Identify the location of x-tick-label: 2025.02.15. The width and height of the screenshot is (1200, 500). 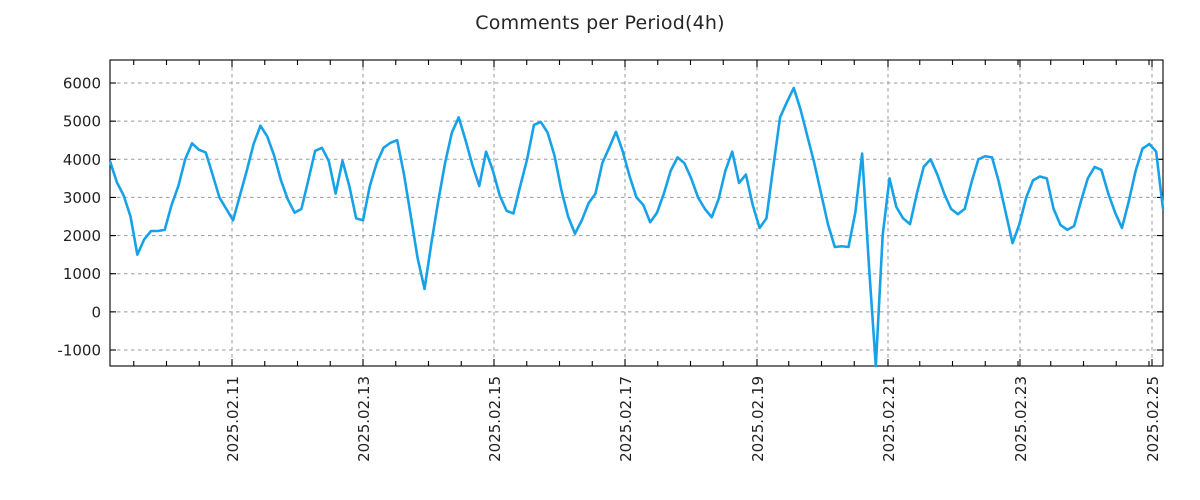
(495, 419).